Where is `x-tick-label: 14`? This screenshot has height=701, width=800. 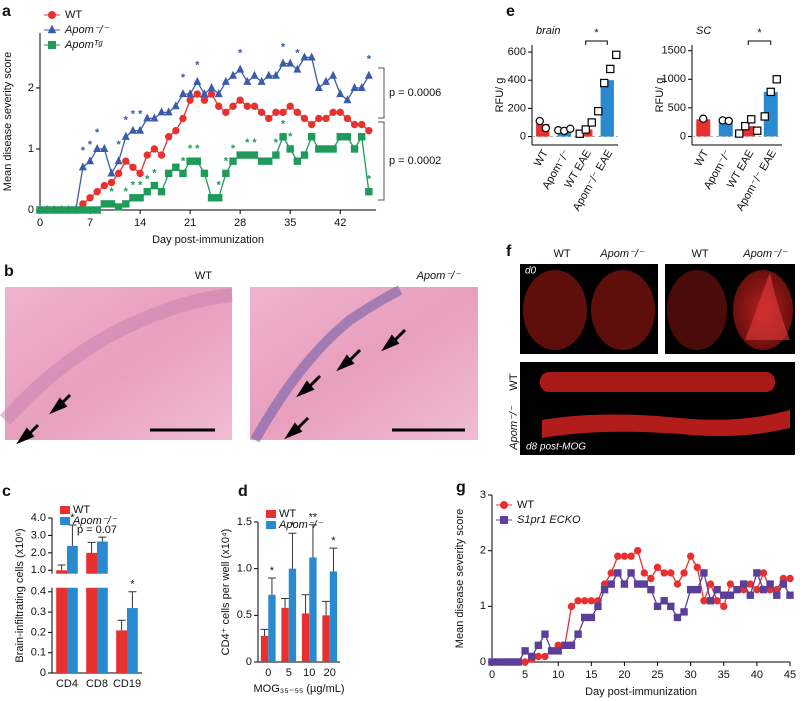
x-tick-label: 14 is located at coordinates (140, 223).